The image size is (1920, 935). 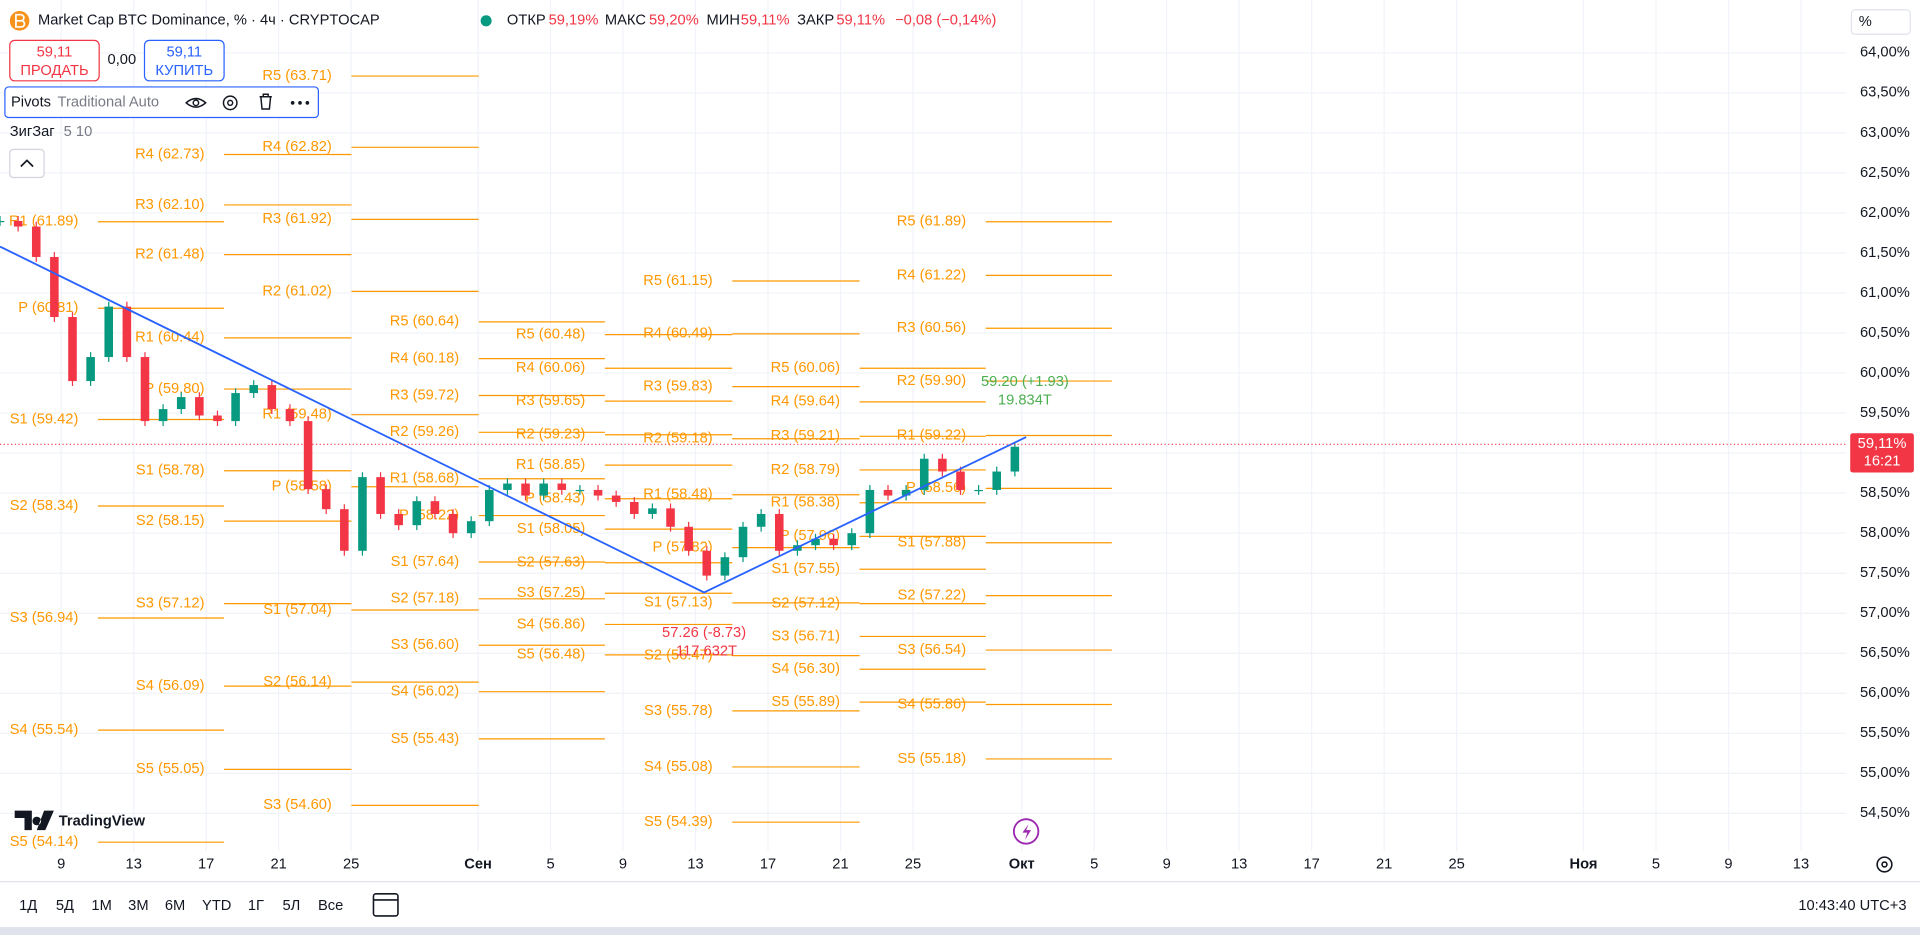 What do you see at coordinates (170, 521) in the screenshot?
I see `pivot-label: S2 (58.15)` at bounding box center [170, 521].